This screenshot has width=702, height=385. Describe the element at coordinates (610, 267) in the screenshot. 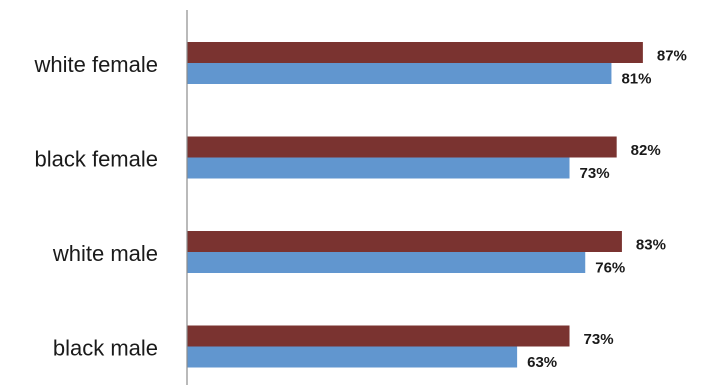

I see `data-label-white-male-series-2: 76%` at that location.